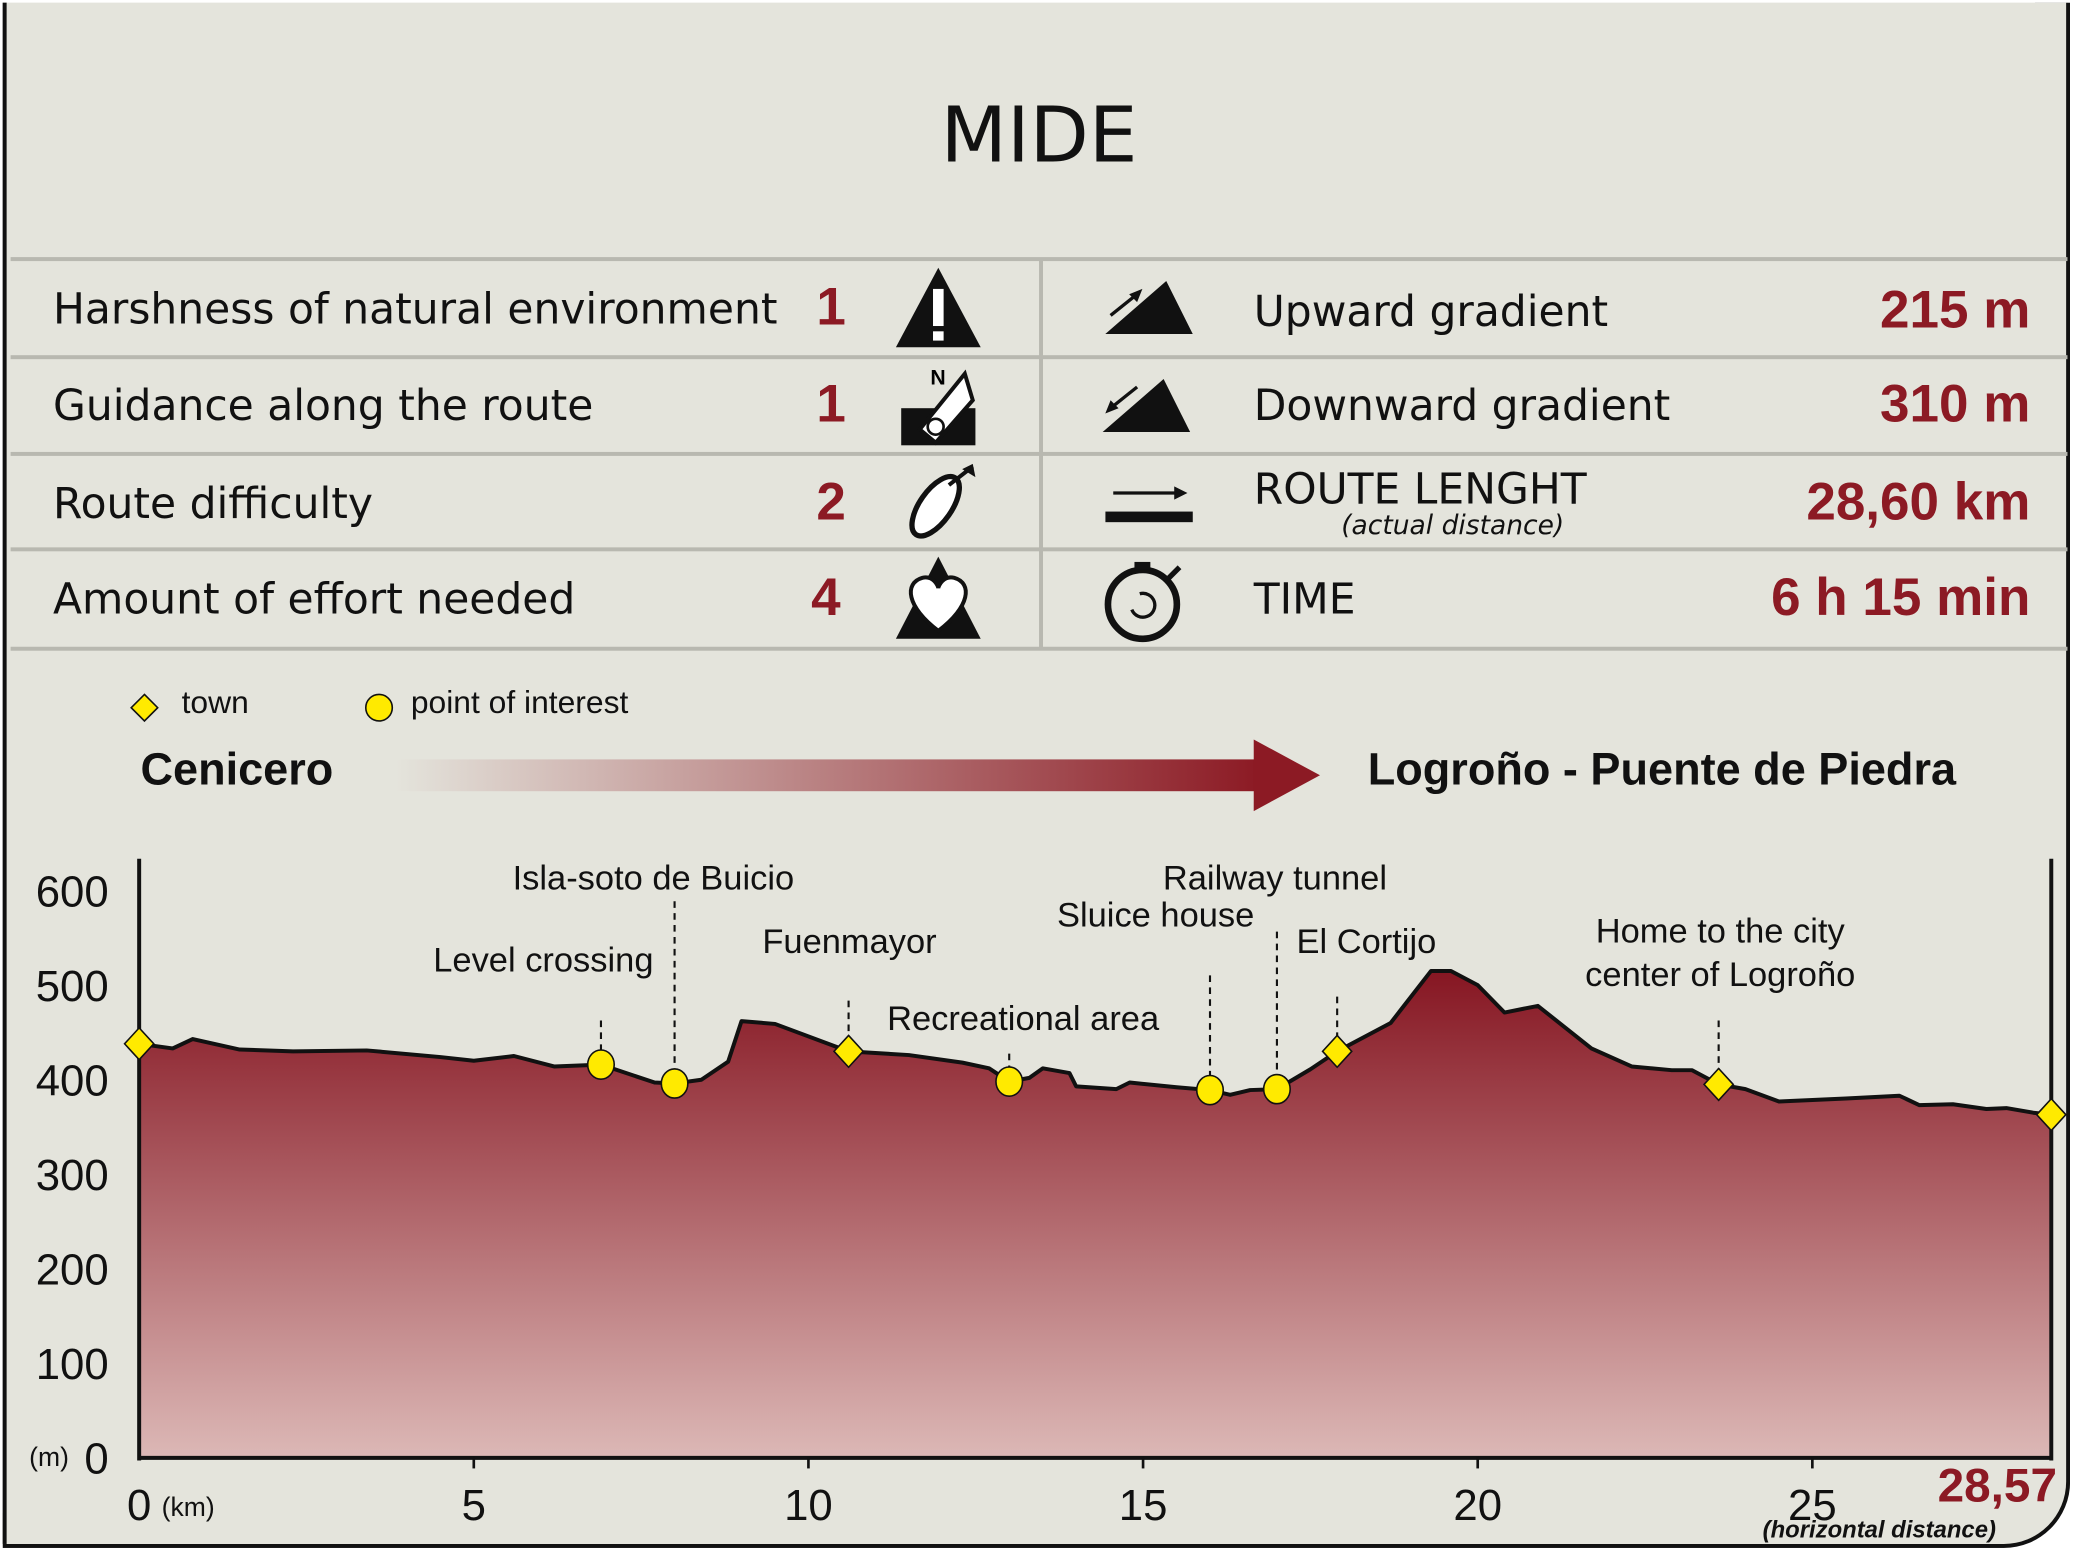 Image resolution: width=2078 pixels, height=1556 pixels. I want to click on y-tick-label: 600, so click(72, 892).